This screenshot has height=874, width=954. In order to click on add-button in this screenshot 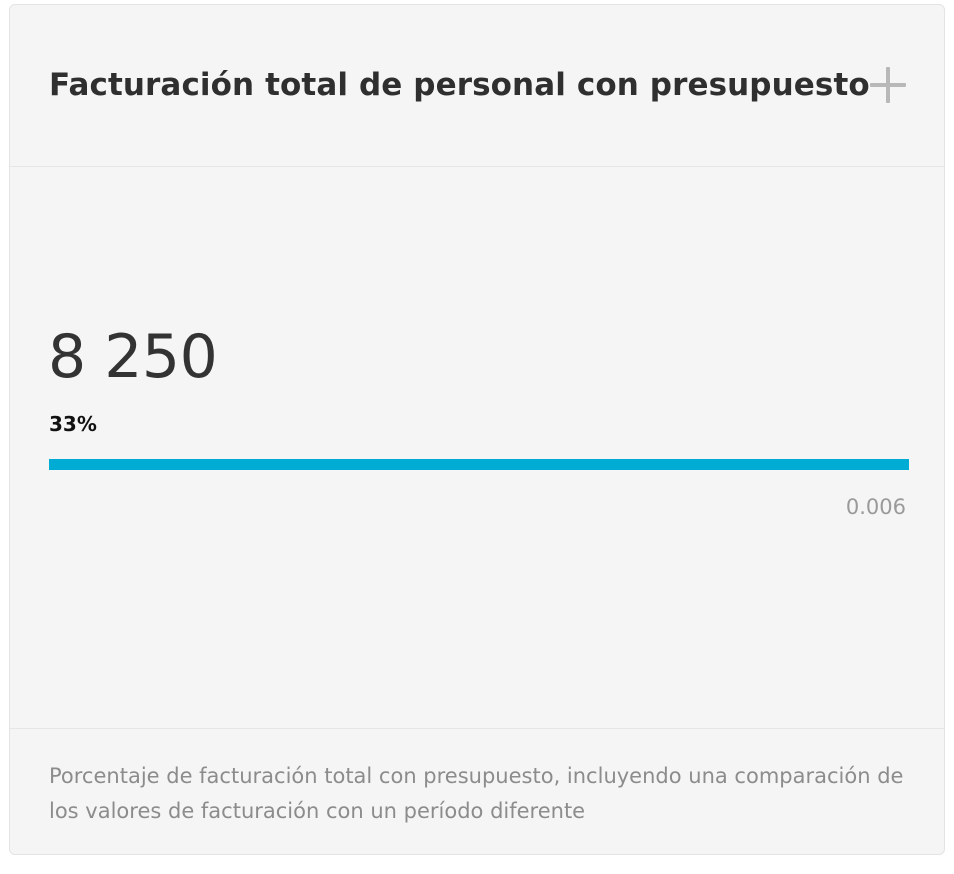, I will do `click(888, 85)`.